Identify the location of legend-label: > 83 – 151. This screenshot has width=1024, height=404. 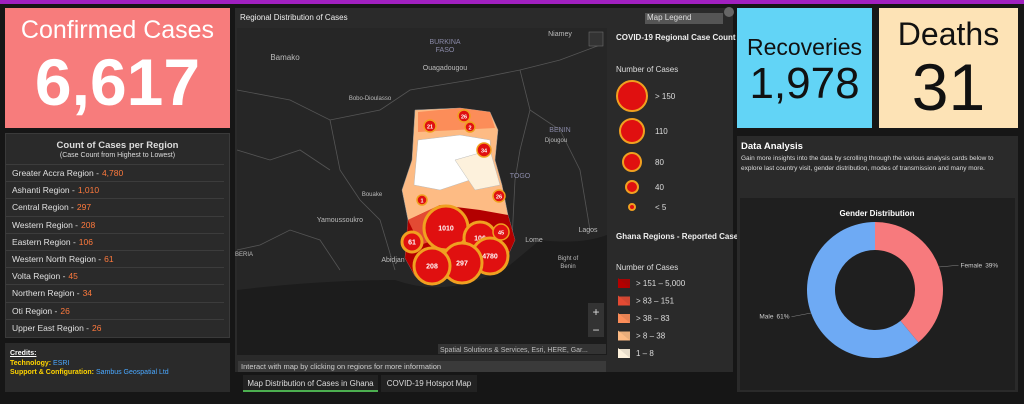
(655, 301).